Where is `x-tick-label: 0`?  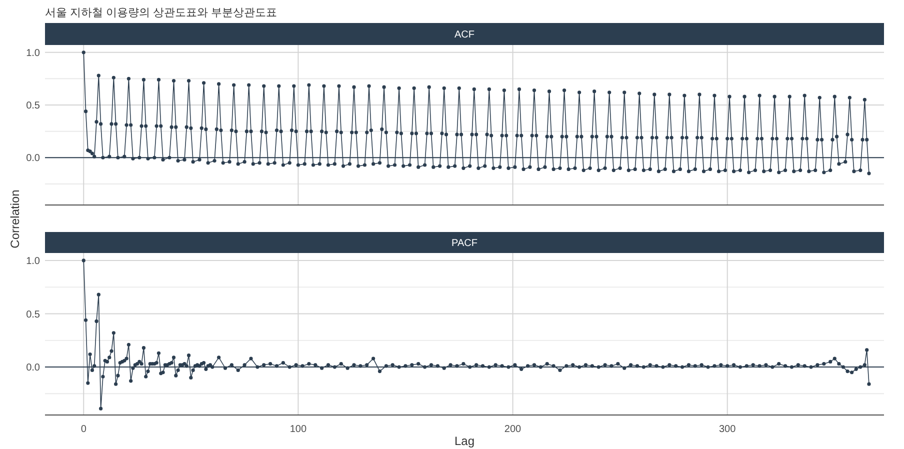 x-tick-label: 0 is located at coordinates (83, 429).